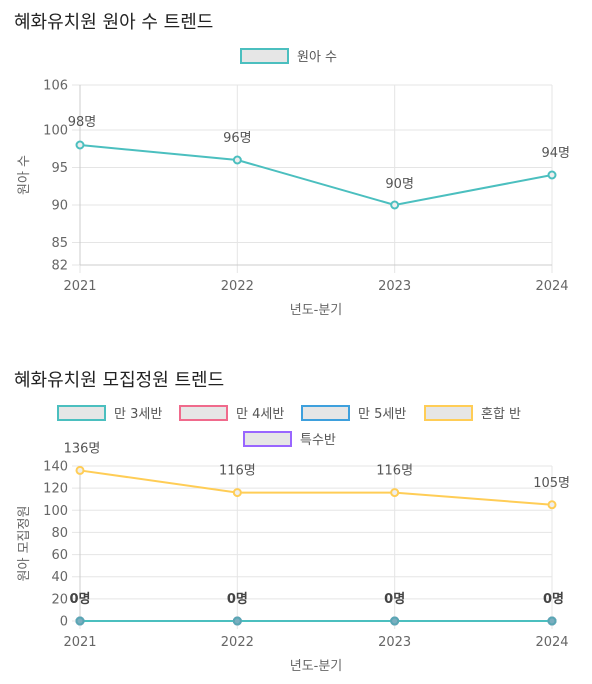 This screenshot has height=684, width=592. Describe the element at coordinates (59, 555) in the screenshot. I see `chart2-ytick-label: 60` at that location.